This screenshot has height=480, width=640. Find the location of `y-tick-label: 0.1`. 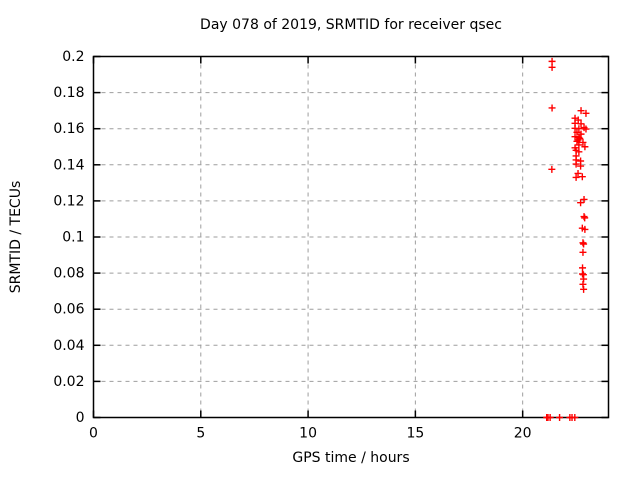

y-tick-label: 0.1 is located at coordinates (73, 238).